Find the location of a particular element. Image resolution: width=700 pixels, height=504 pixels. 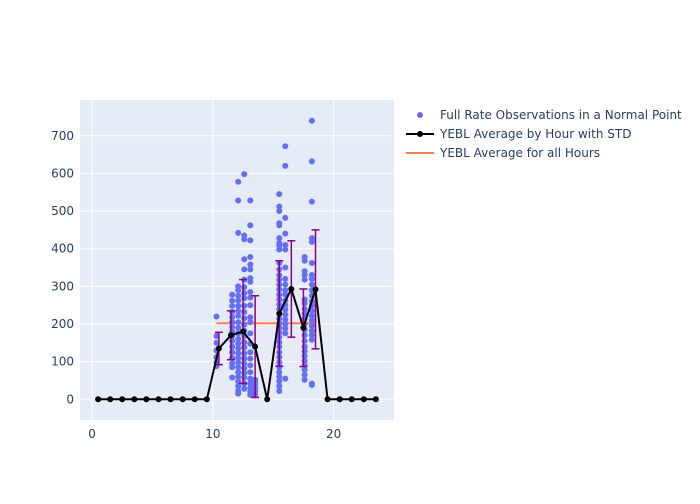

legend-label: YEBL Average by Hour with STD is located at coordinates (535, 134).